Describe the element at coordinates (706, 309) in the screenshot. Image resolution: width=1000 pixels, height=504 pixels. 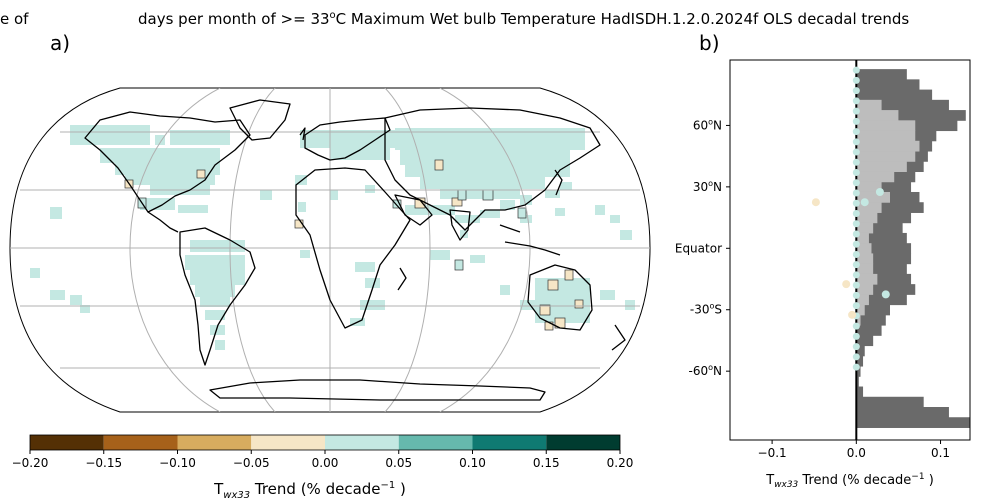
I see `y-tick-label: -30oS` at that location.